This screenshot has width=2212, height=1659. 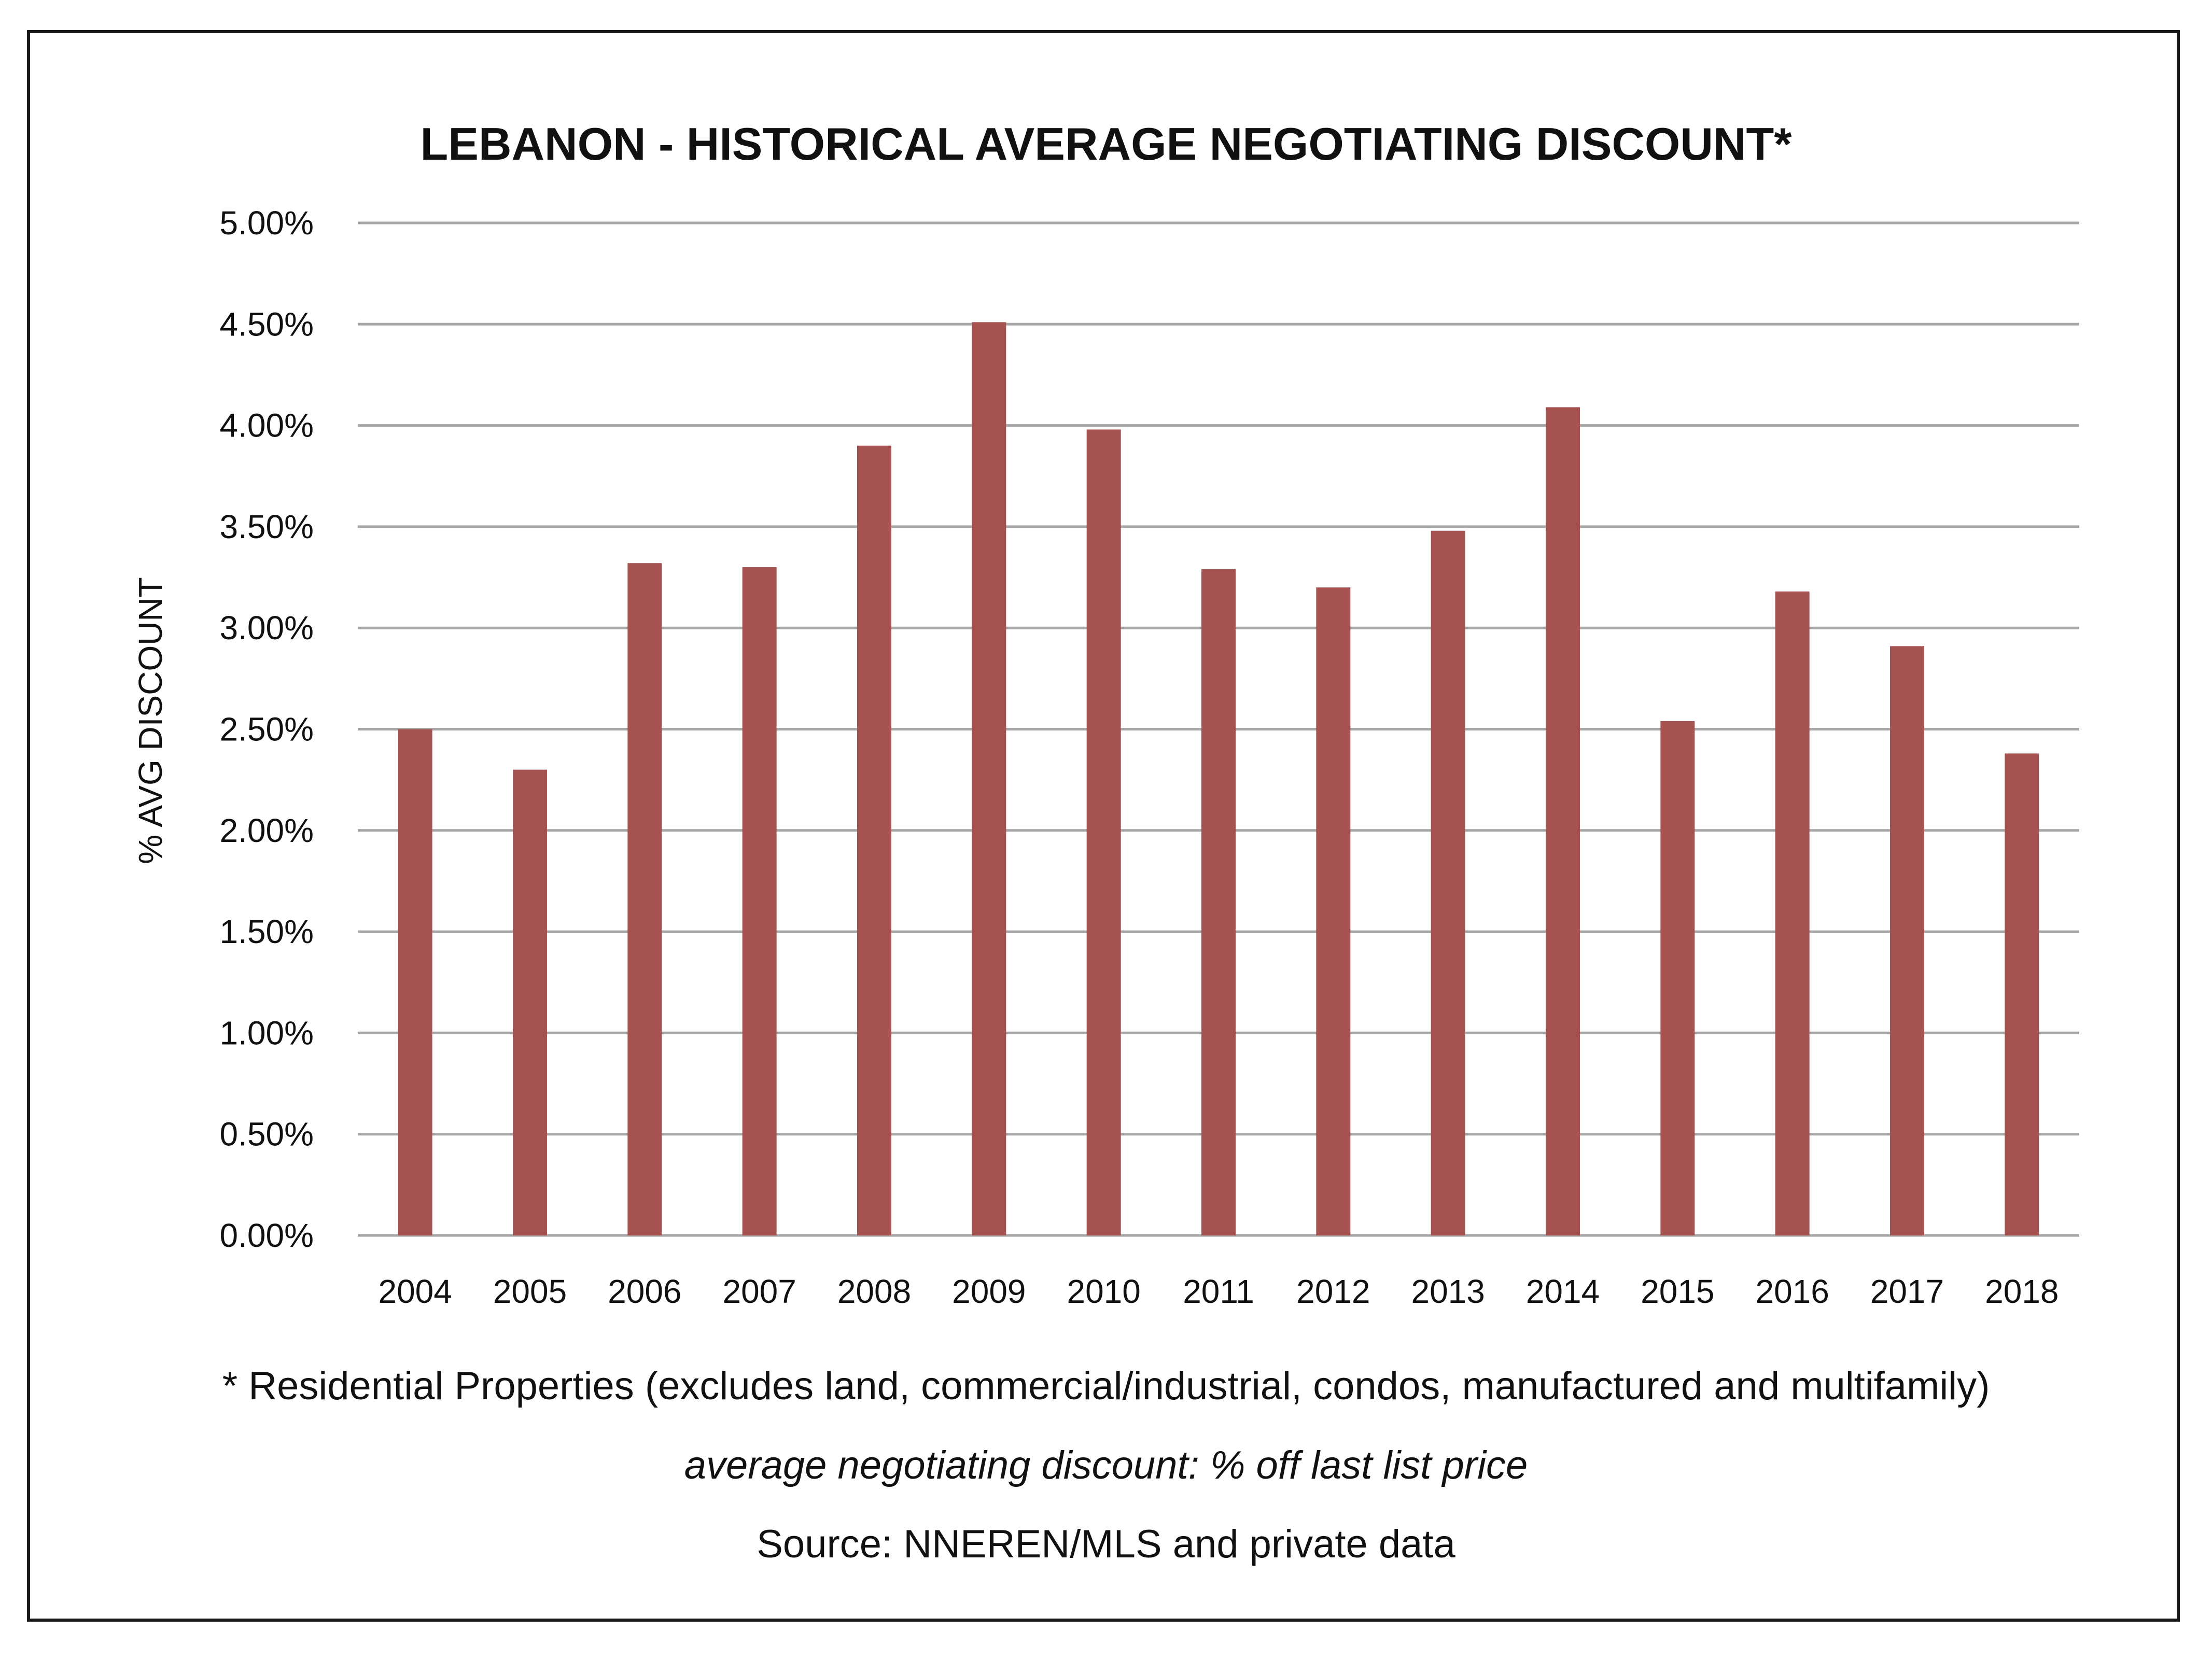 I want to click on x-tick-label: 2018, so click(x=2022, y=1291).